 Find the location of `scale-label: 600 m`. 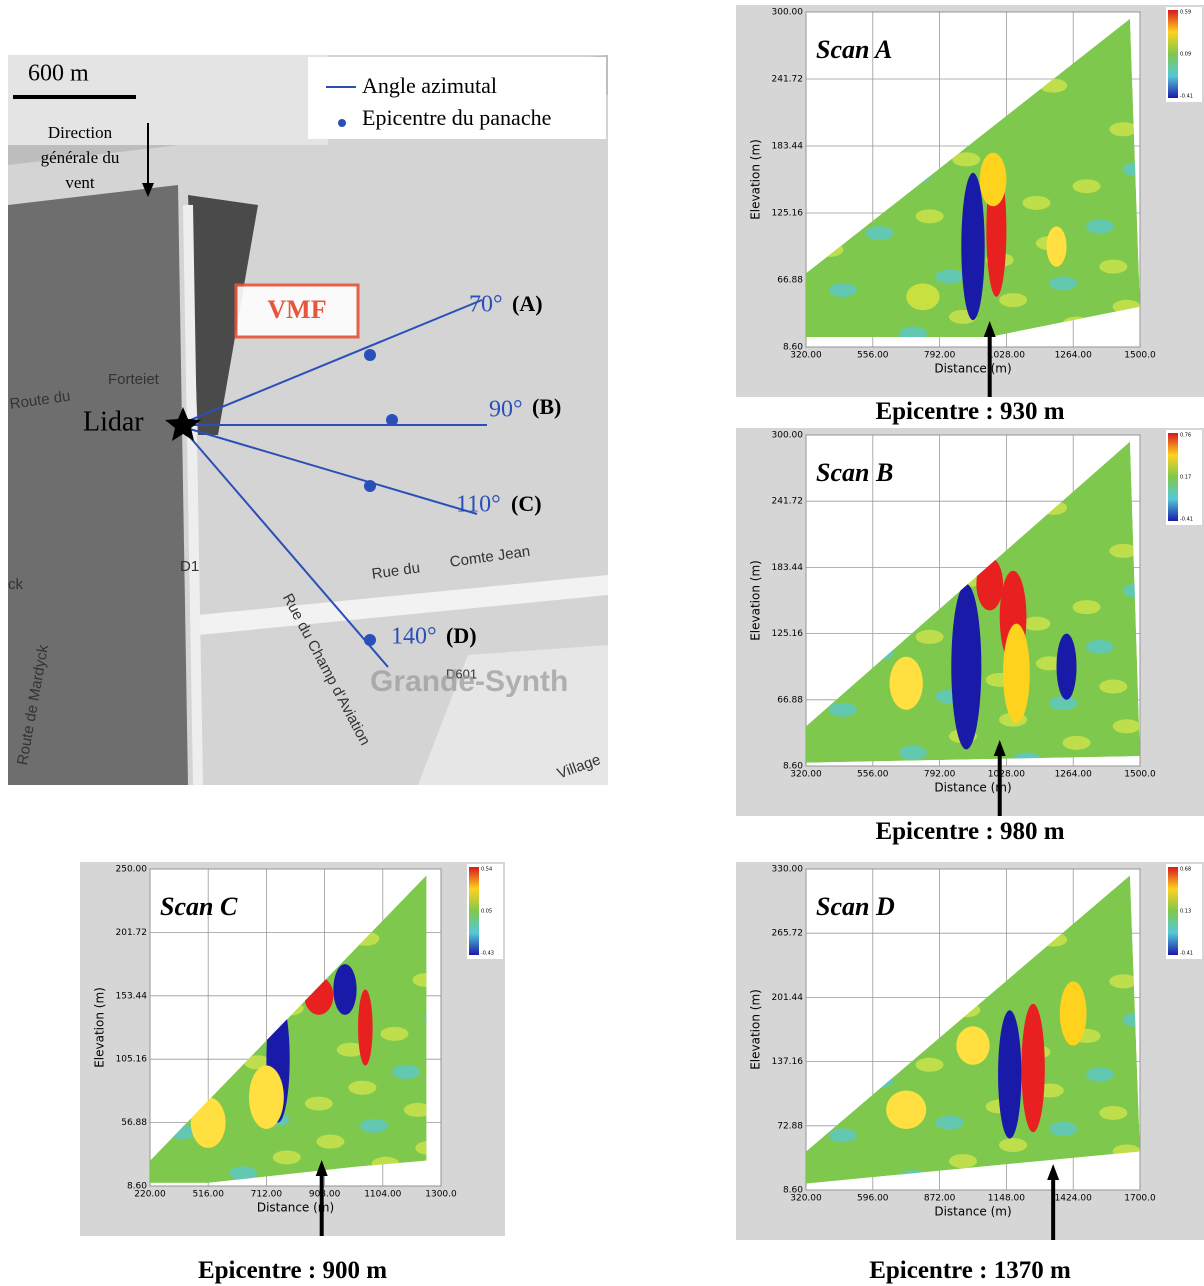

scale-label: 600 m is located at coordinates (58, 74).